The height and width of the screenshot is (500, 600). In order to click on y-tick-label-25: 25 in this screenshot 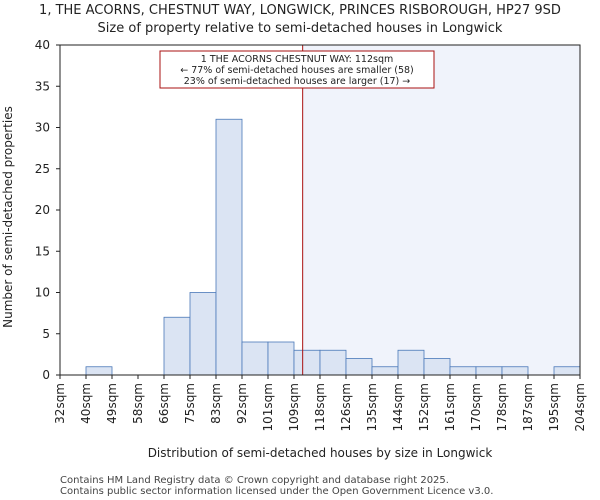, I will do `click(42, 169)`.